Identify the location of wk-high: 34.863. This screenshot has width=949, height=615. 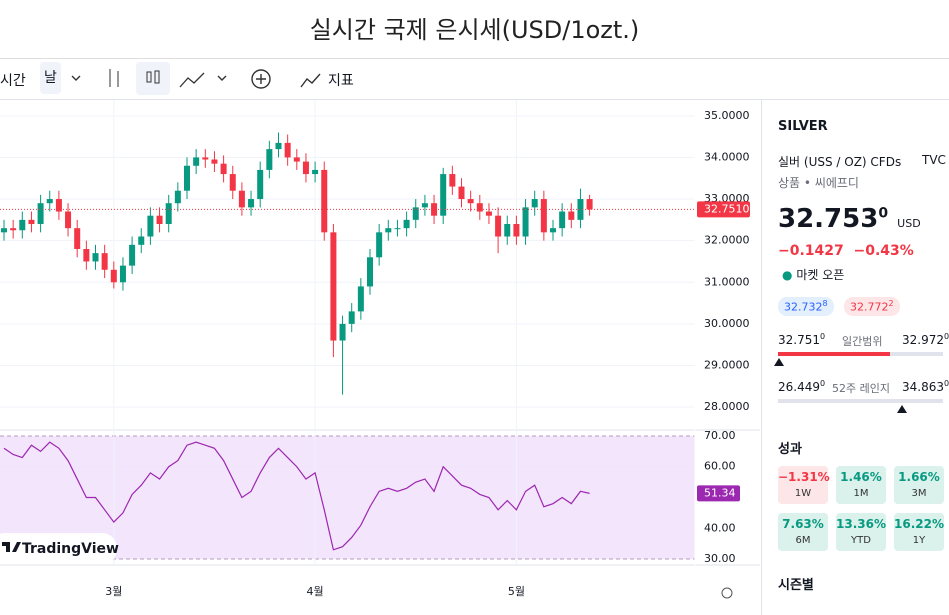
(923, 387).